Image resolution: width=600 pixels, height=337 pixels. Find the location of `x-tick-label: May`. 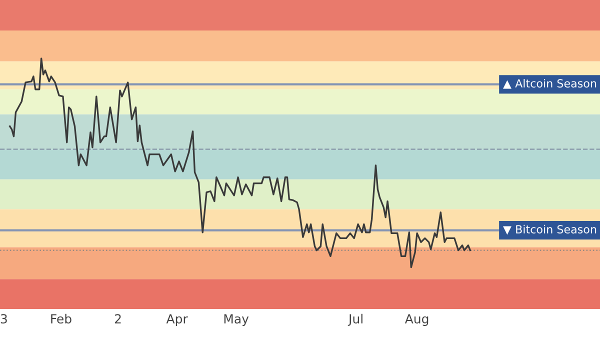

x-tick-label: May is located at coordinates (236, 320).